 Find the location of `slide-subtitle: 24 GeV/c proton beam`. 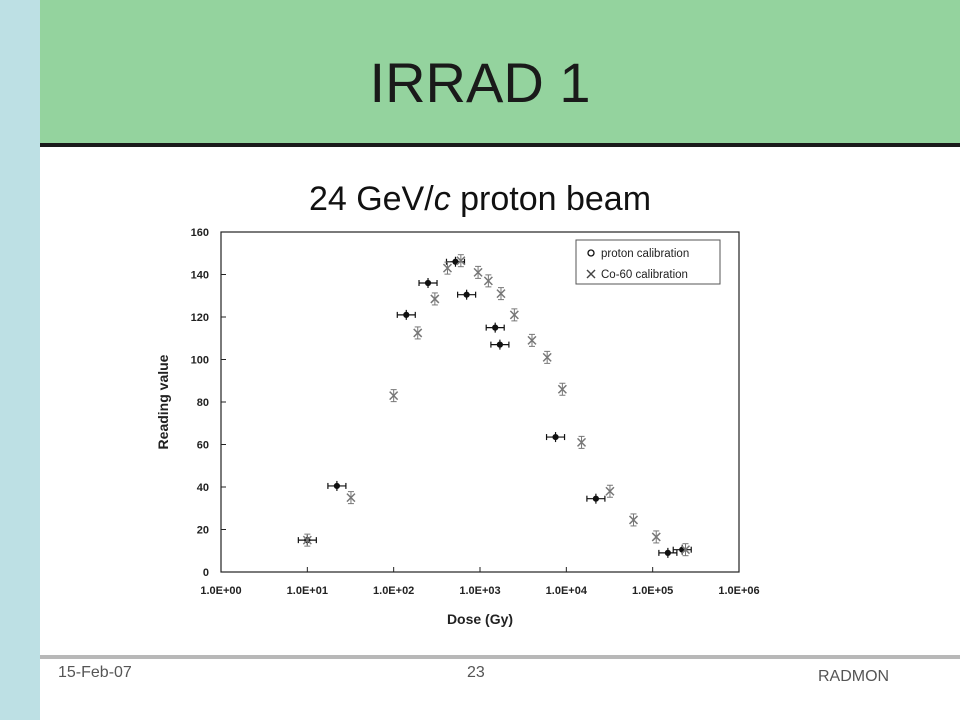

slide-subtitle: 24 GeV/c proton beam is located at coordinates (480, 199).